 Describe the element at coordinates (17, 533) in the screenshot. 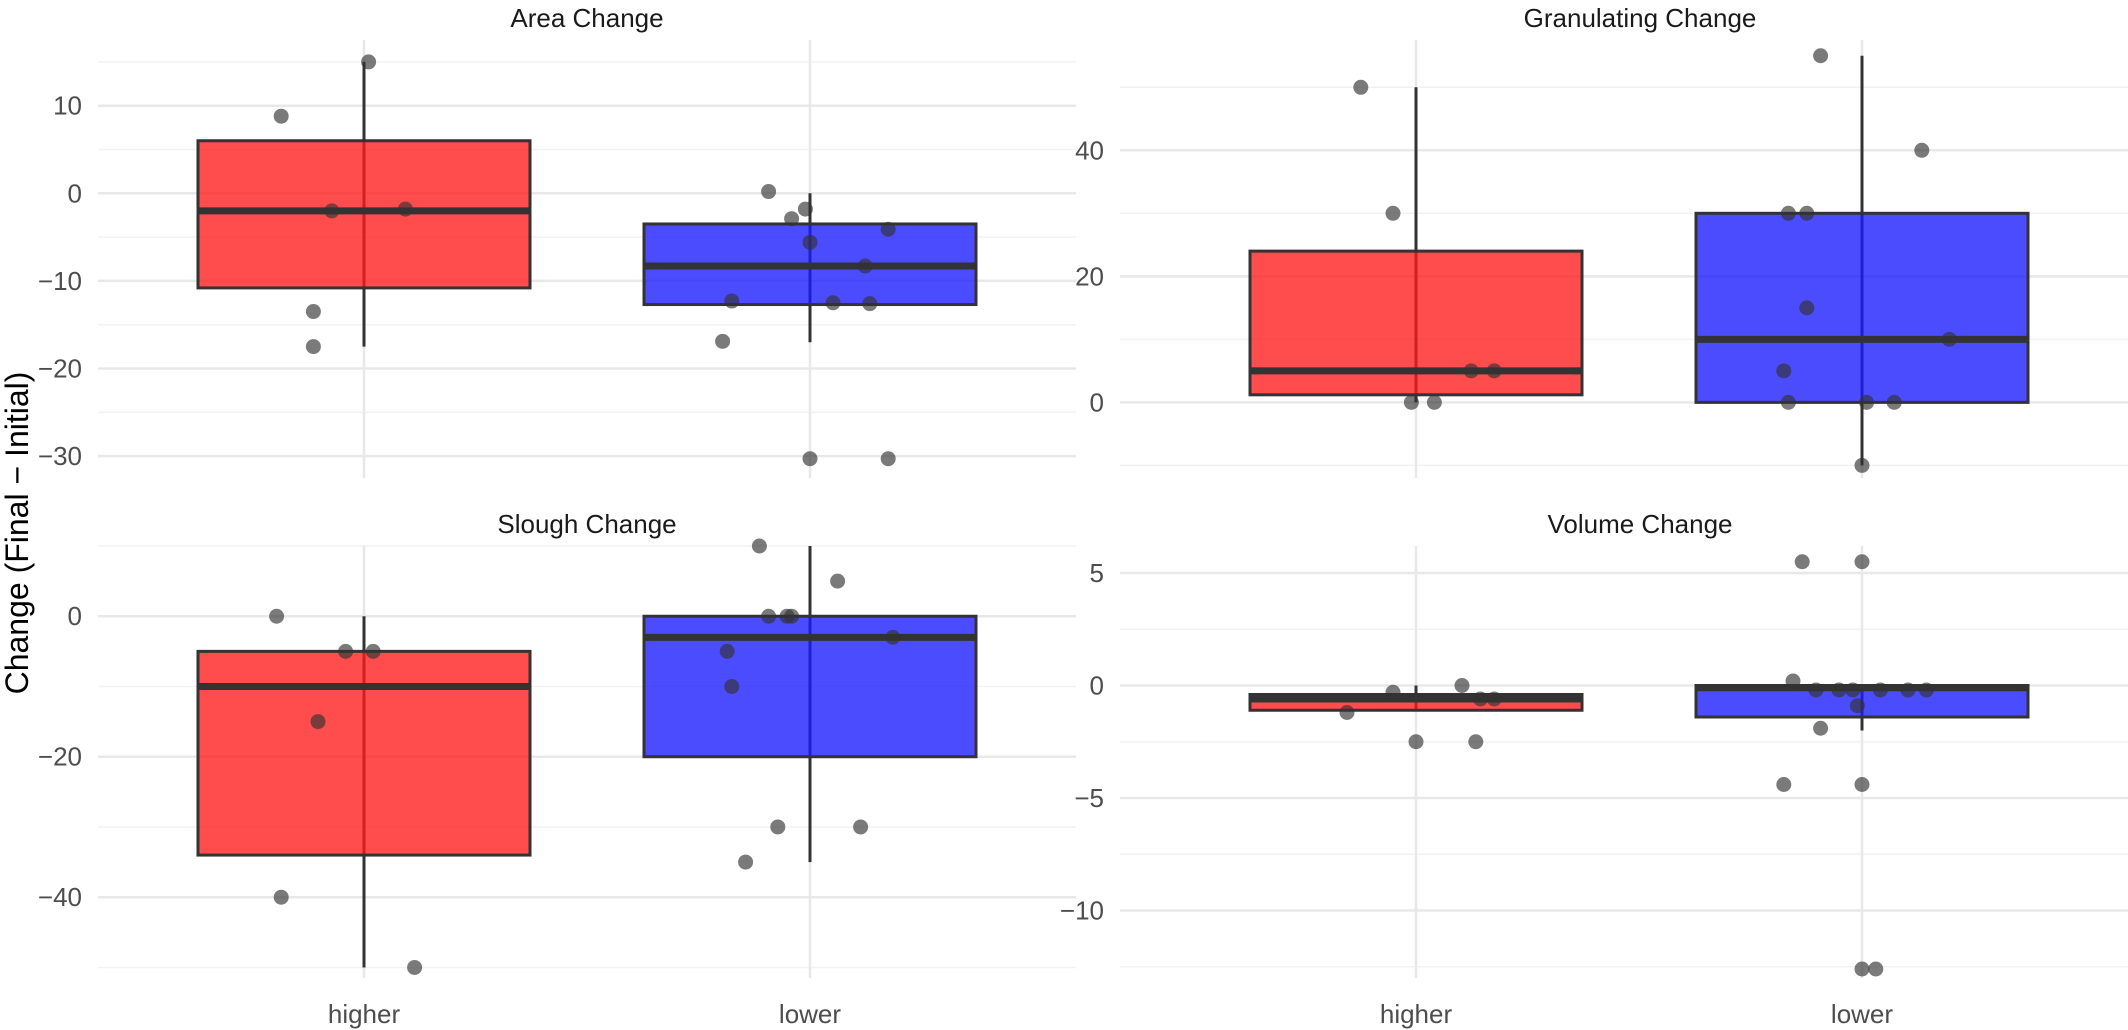

I see `y-axis-title: Change (Final − Initial)` at that location.